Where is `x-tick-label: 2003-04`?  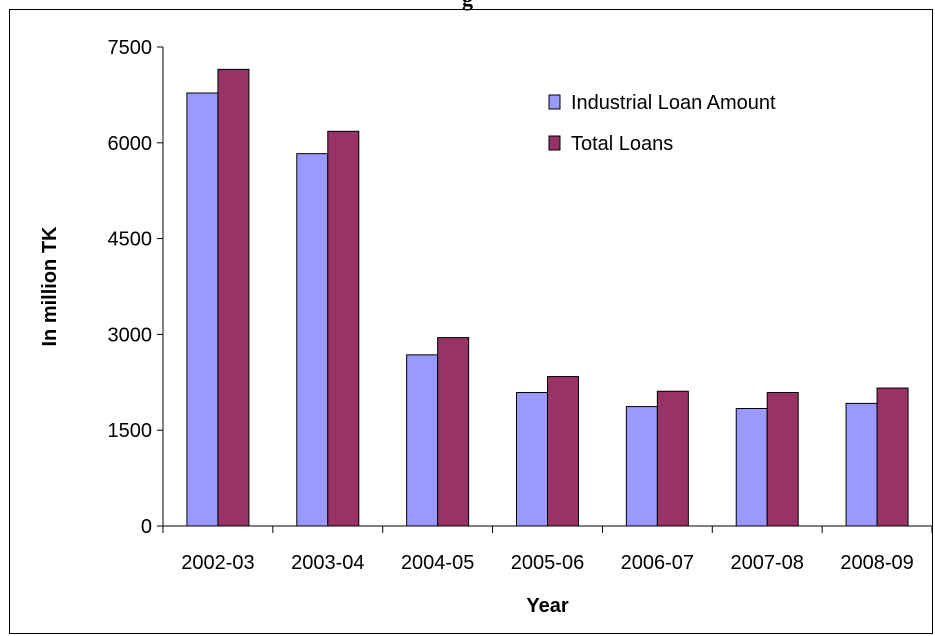
x-tick-label: 2003-04 is located at coordinates (327, 563).